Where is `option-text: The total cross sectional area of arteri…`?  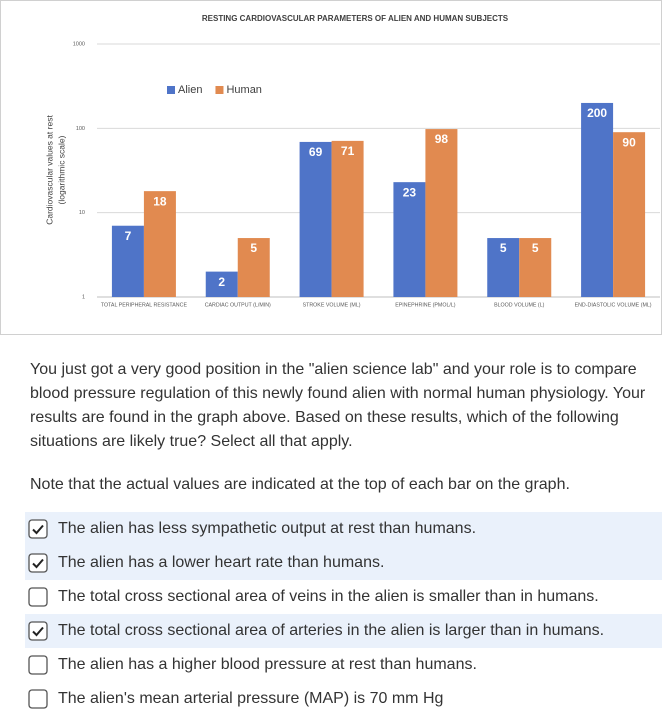
option-text: The total cross sectional area of arteri… is located at coordinates (331, 630).